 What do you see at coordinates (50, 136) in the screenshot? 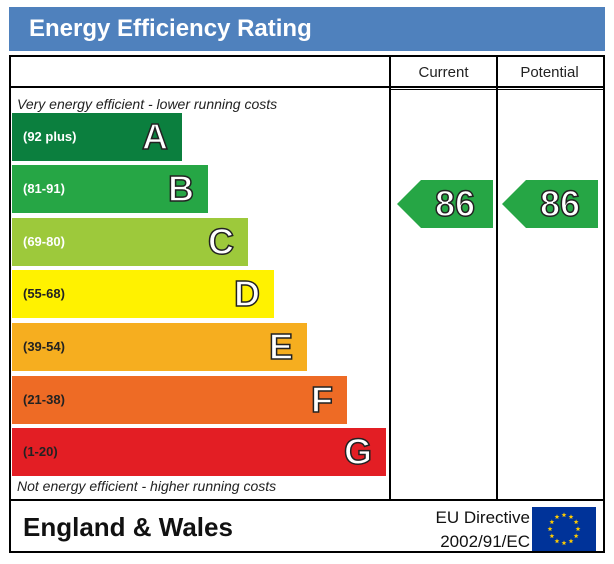
I see `band-range-label: (92 plus)` at bounding box center [50, 136].